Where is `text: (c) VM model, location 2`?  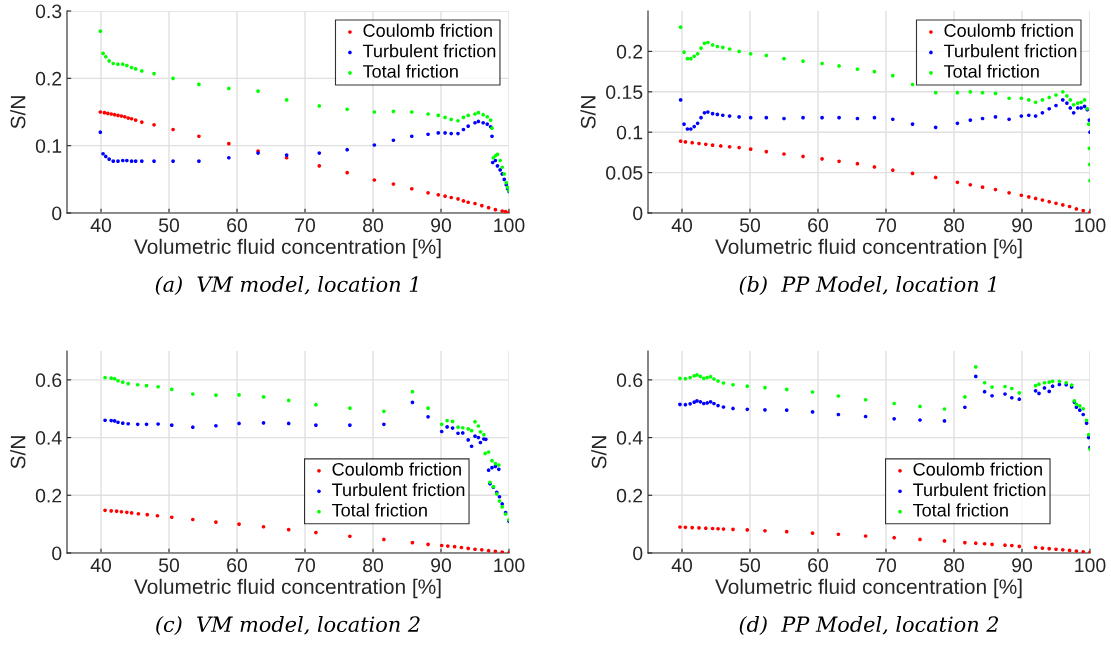
text: (c) VM model, location 2 is located at coordinates (288, 625).